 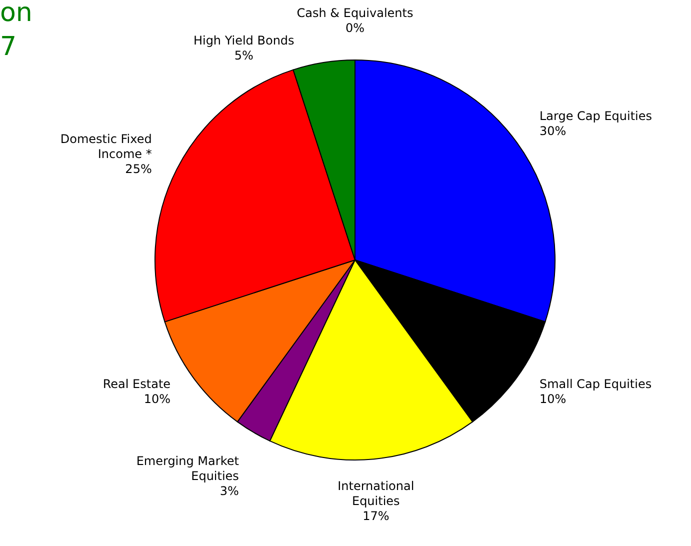 What do you see at coordinates (355, 13) in the screenshot?
I see `category-label: Cash & Equivalents` at bounding box center [355, 13].